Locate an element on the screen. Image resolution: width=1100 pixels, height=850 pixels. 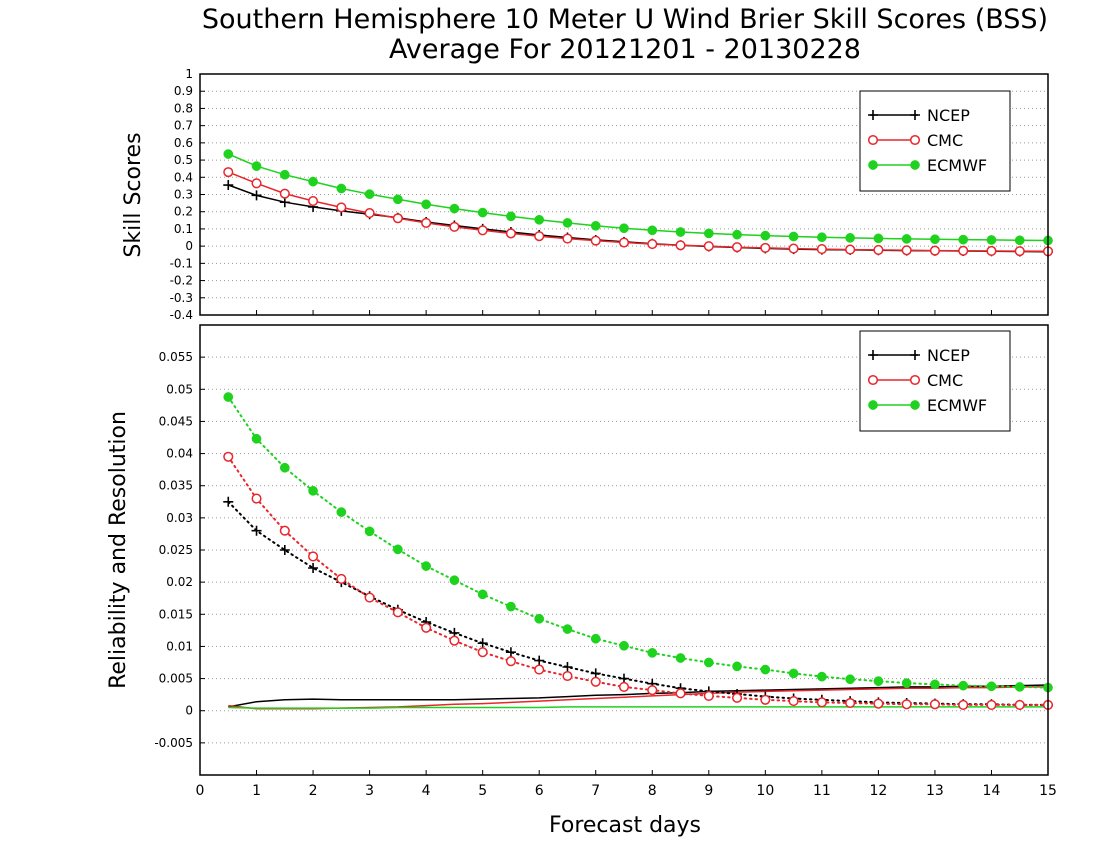
y-tick-label: 0.02 is located at coordinates (179, 582).